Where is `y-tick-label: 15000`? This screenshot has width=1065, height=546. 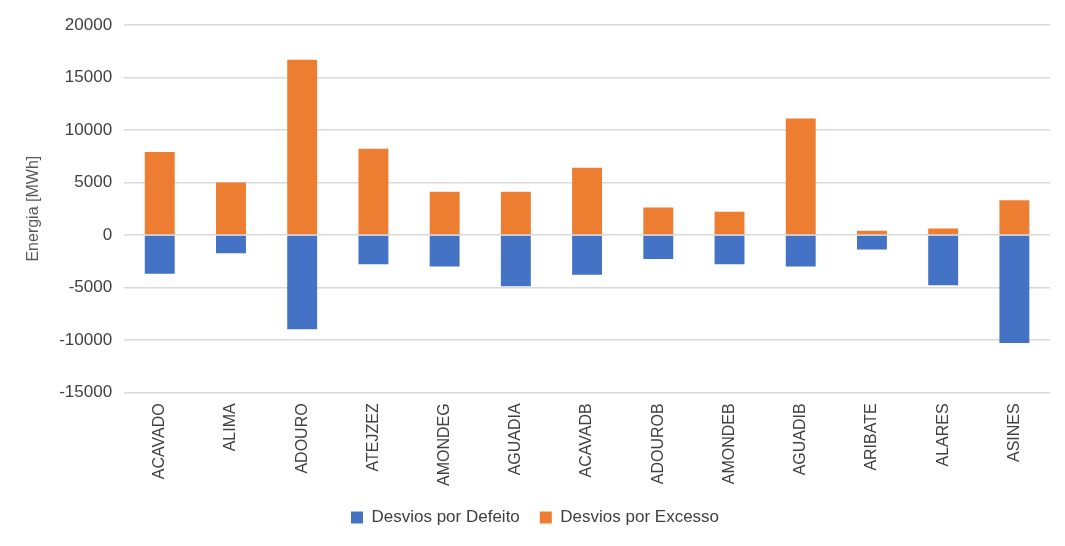 y-tick-label: 15000 is located at coordinates (88, 77).